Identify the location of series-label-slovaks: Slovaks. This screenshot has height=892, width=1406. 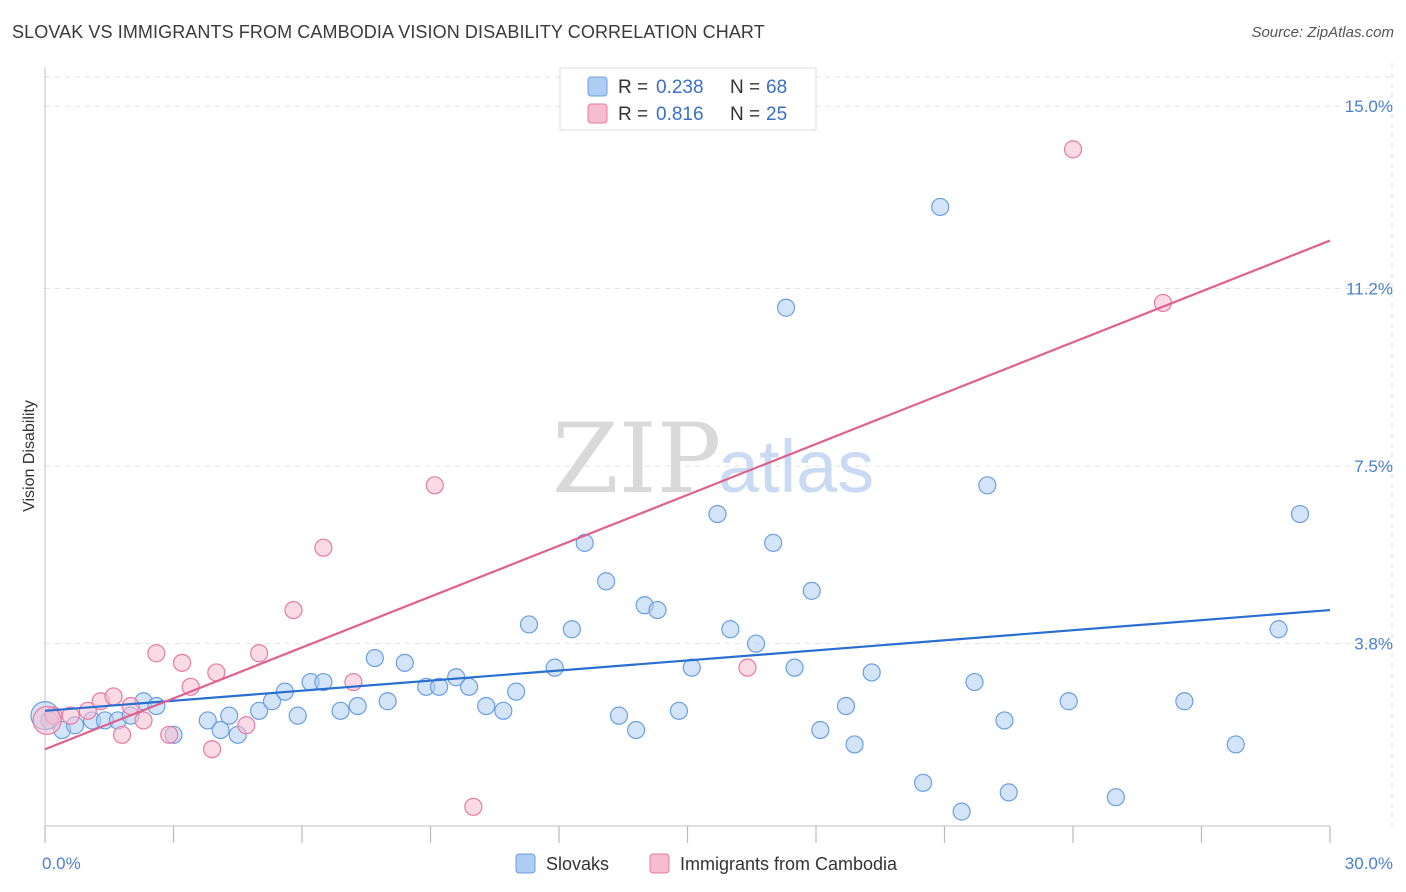
(577, 864).